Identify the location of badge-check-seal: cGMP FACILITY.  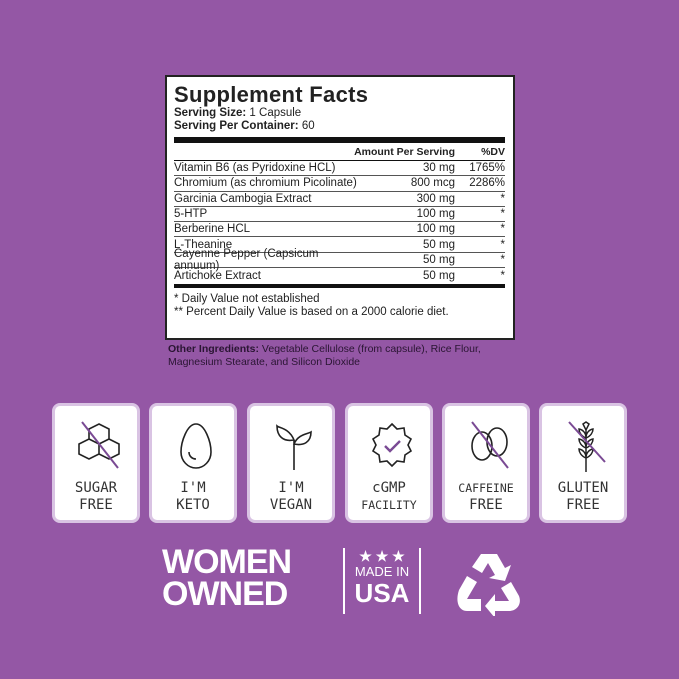
(389, 463).